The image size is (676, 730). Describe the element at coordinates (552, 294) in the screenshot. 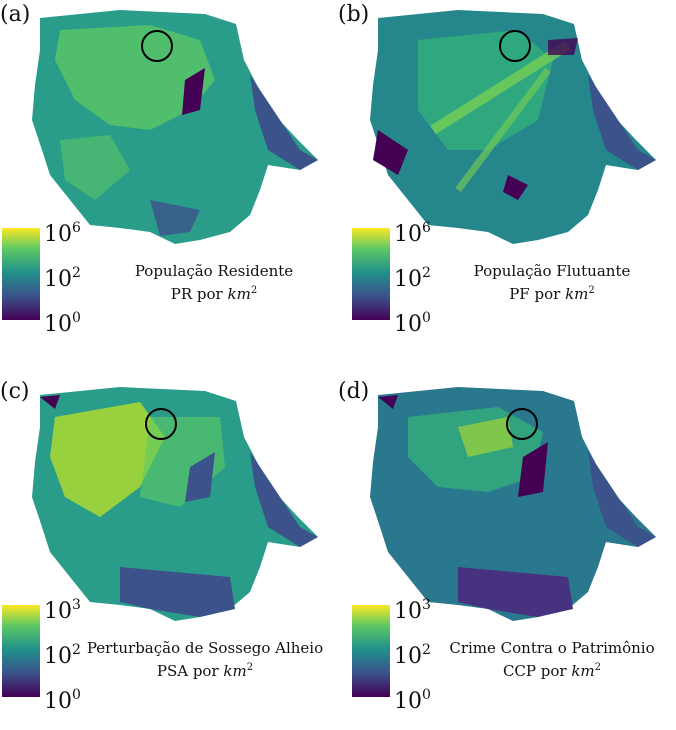

I see `caption-unit: PF por km2` at that location.